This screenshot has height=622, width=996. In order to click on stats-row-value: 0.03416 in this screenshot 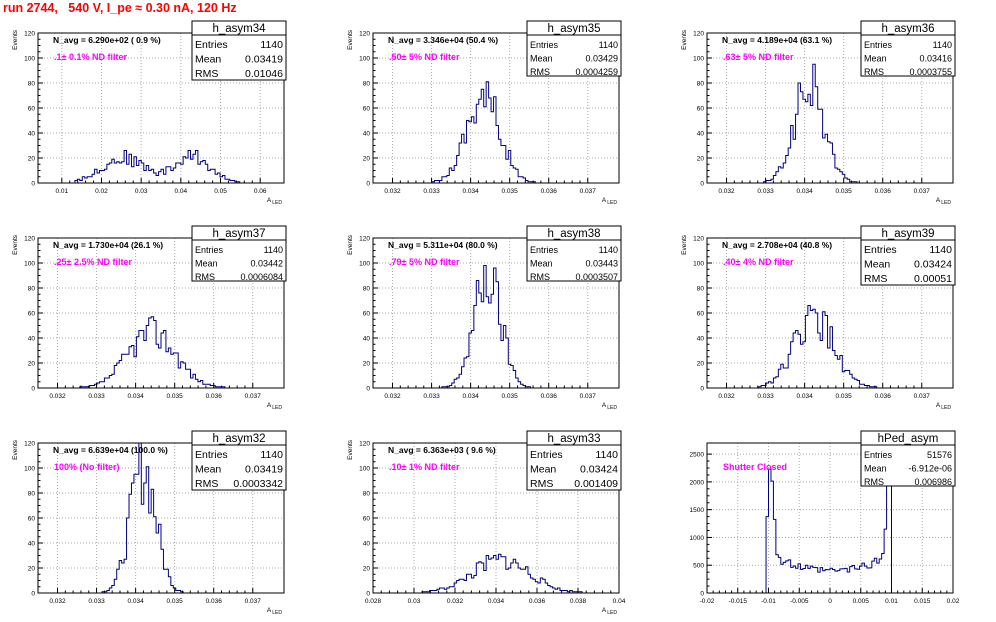, I will do `click(935, 59)`.